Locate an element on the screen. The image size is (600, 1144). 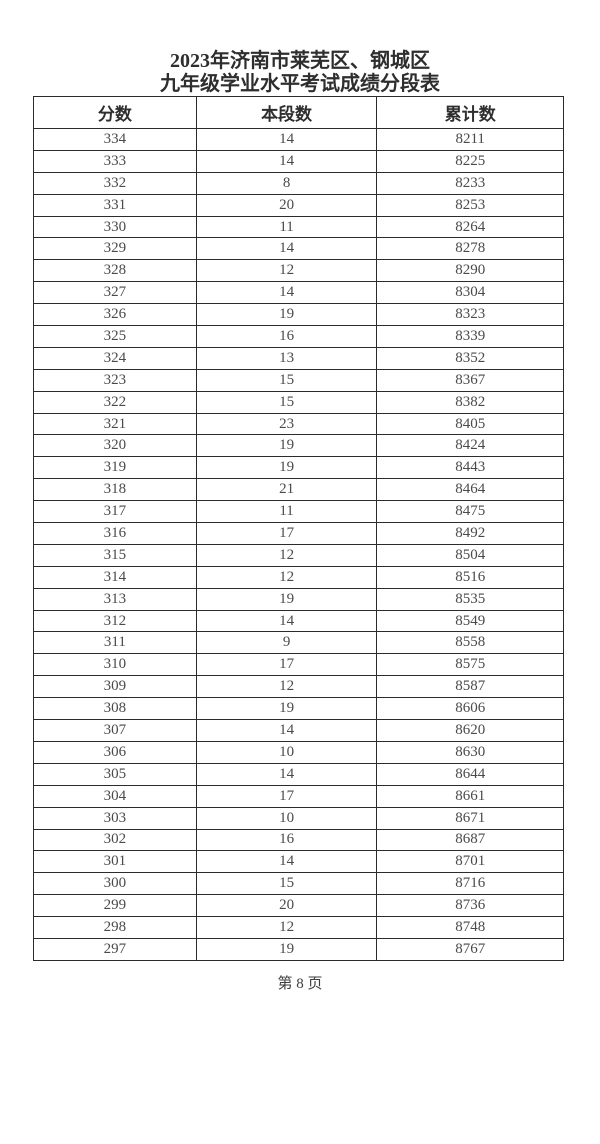
score-cell: 316 is located at coordinates (115, 533).